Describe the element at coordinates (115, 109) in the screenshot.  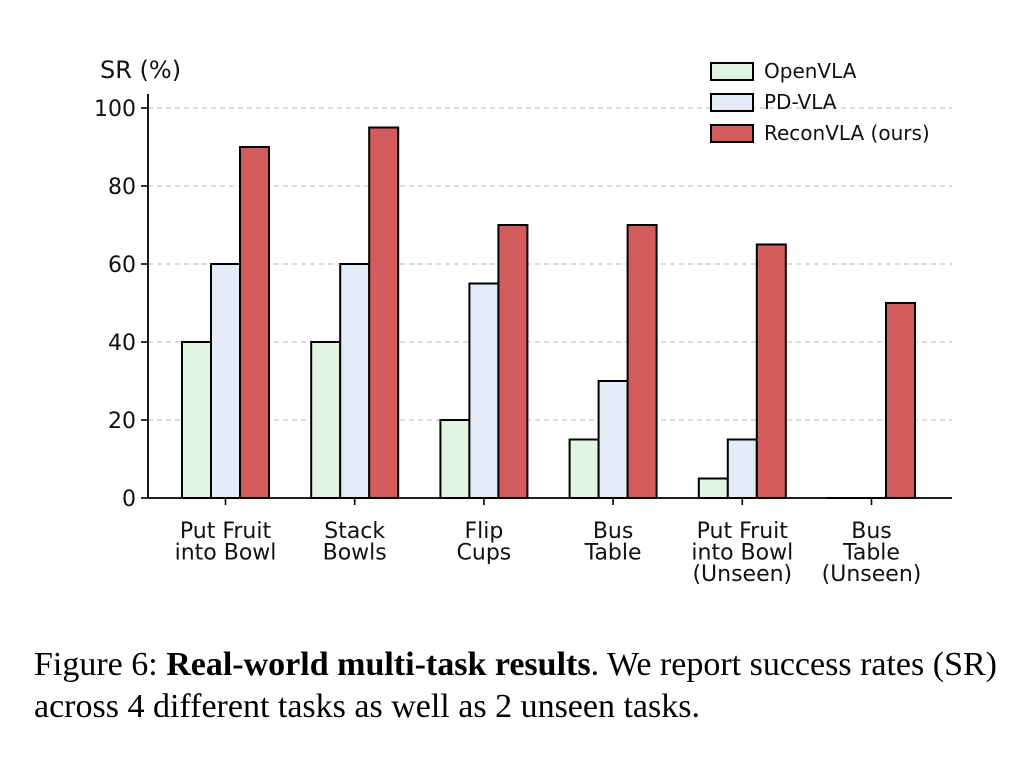
I see `y-tick-label: 100` at that location.